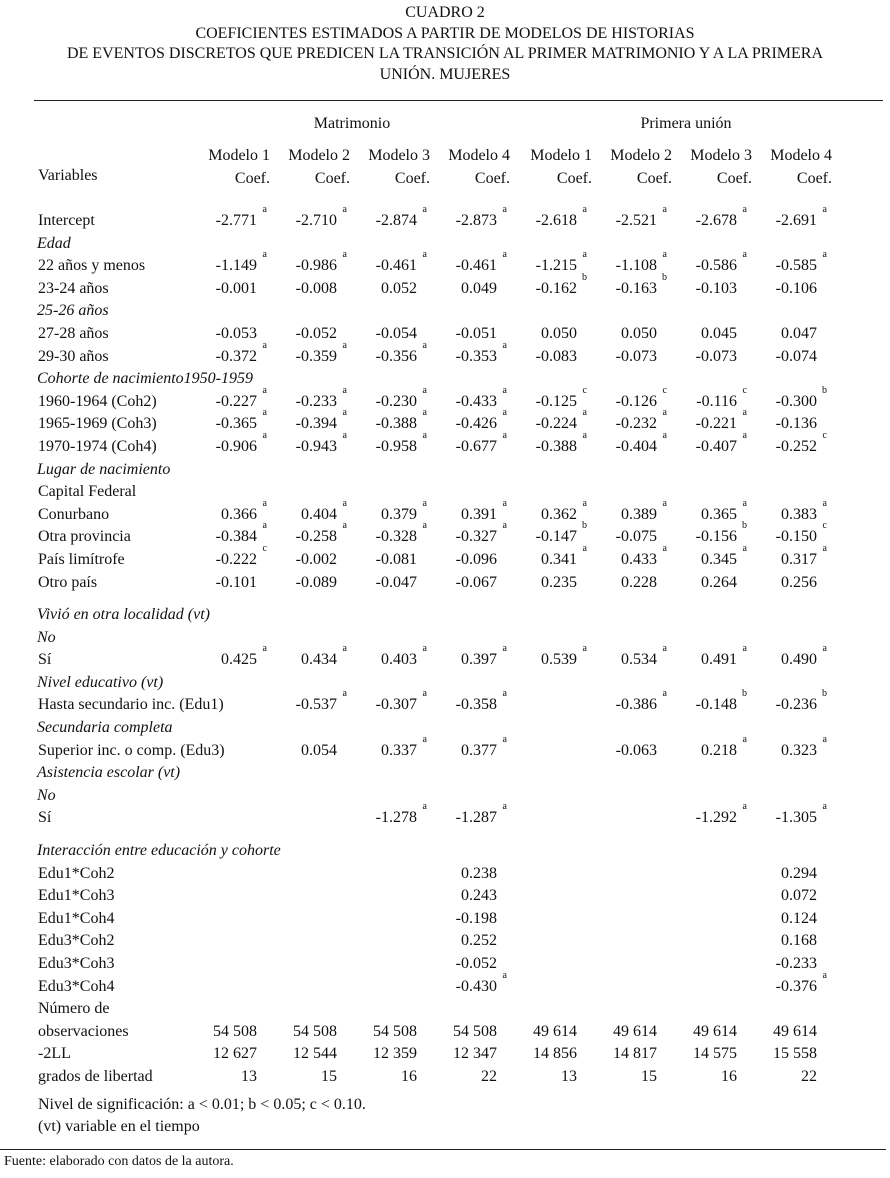 The width and height of the screenshot is (890, 1178). What do you see at coordinates (395, 1054) in the screenshot?
I see `coef-value: 12 359` at bounding box center [395, 1054].